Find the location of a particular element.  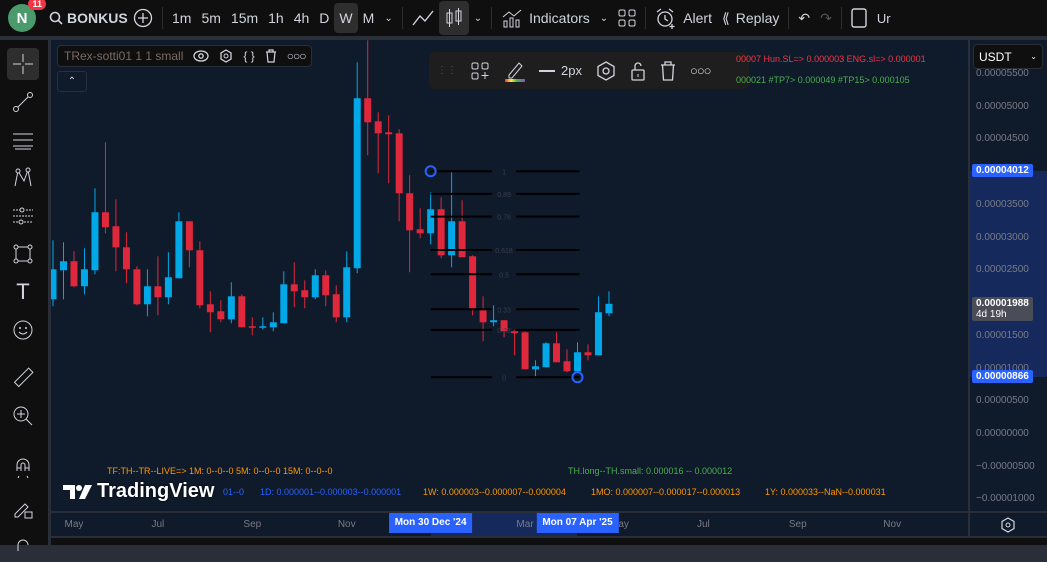

chevron-up-icon: ⌃ is located at coordinates (72, 81).